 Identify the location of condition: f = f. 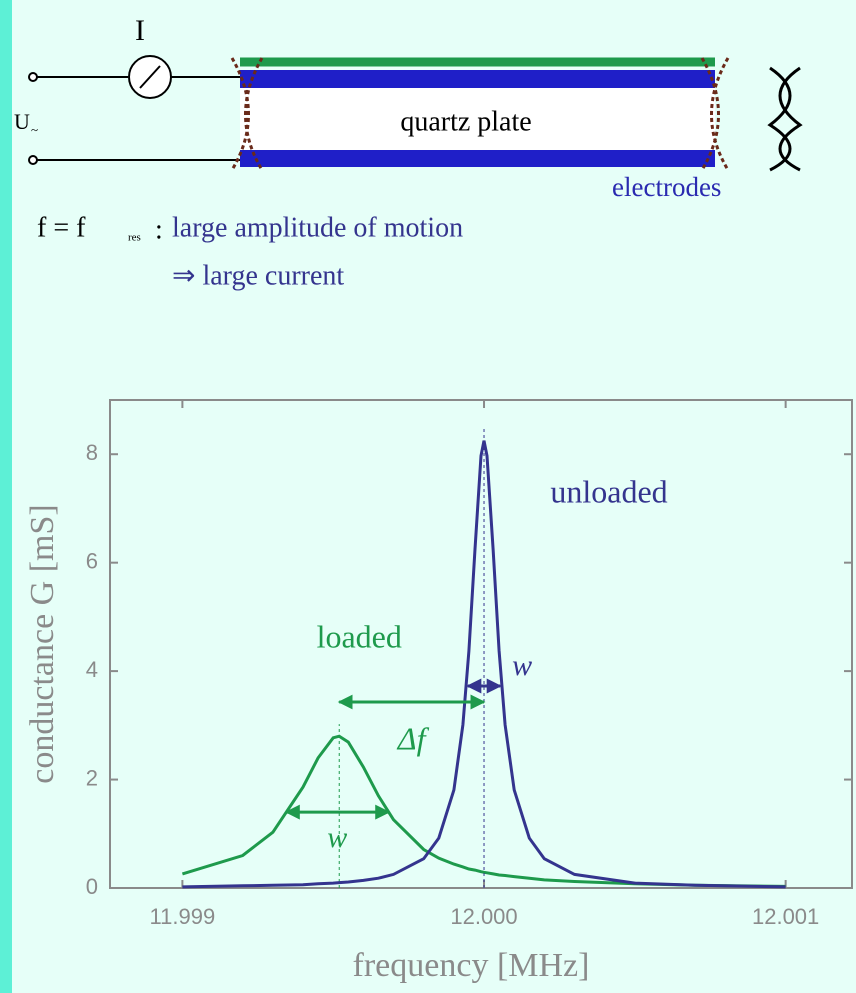
(61, 227).